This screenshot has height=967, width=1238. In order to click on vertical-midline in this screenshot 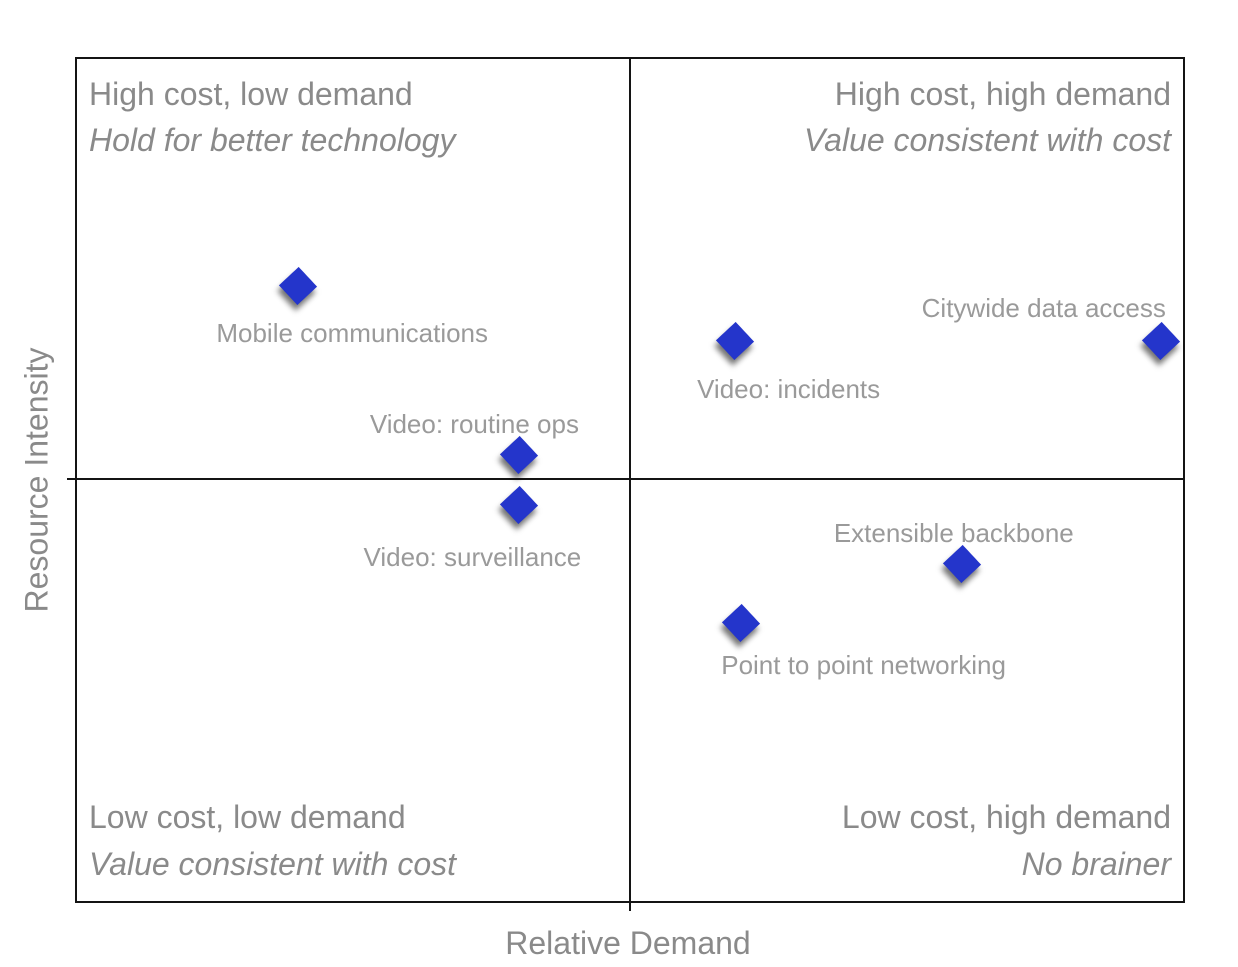, I will do `click(630, 485)`.